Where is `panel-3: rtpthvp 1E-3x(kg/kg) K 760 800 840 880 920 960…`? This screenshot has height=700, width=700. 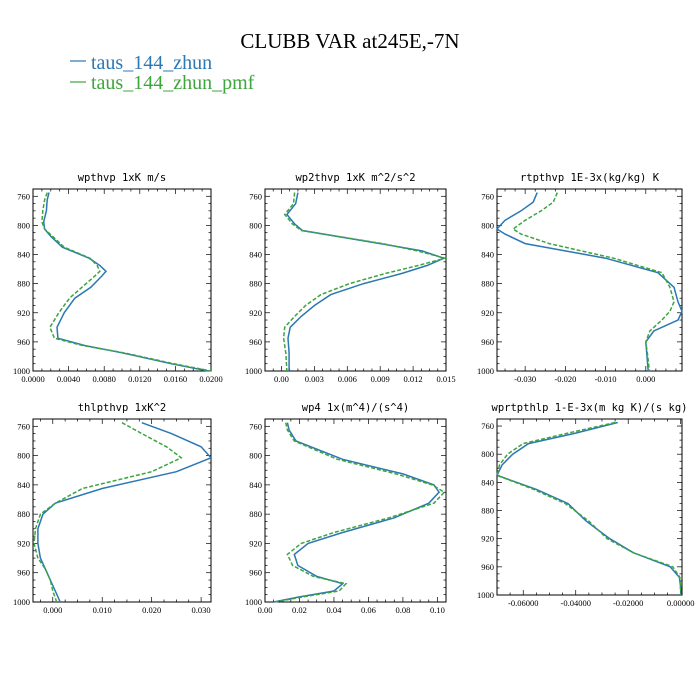
panel-3: rtpthvp 1E-3x(kg/kg) K 760 800 840 880 920 960… is located at coordinates (580, 278).